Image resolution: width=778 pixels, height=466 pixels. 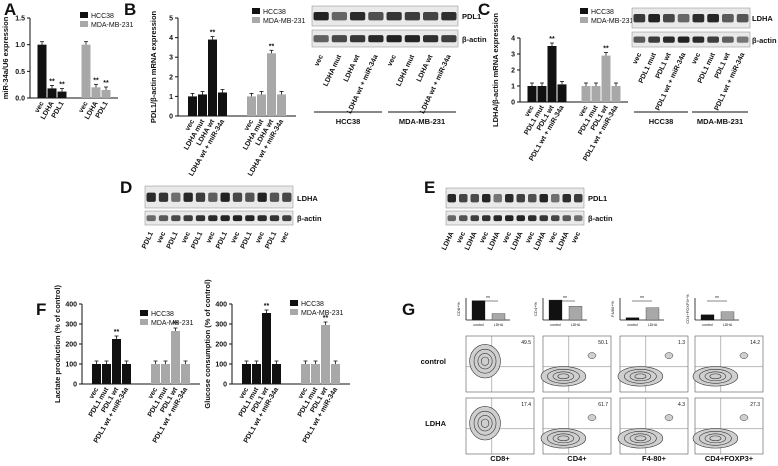 What do you see at coordinates (448, 241) in the screenshot?
I see `panel-e-lane-label: LDHA` at bounding box center [448, 241].